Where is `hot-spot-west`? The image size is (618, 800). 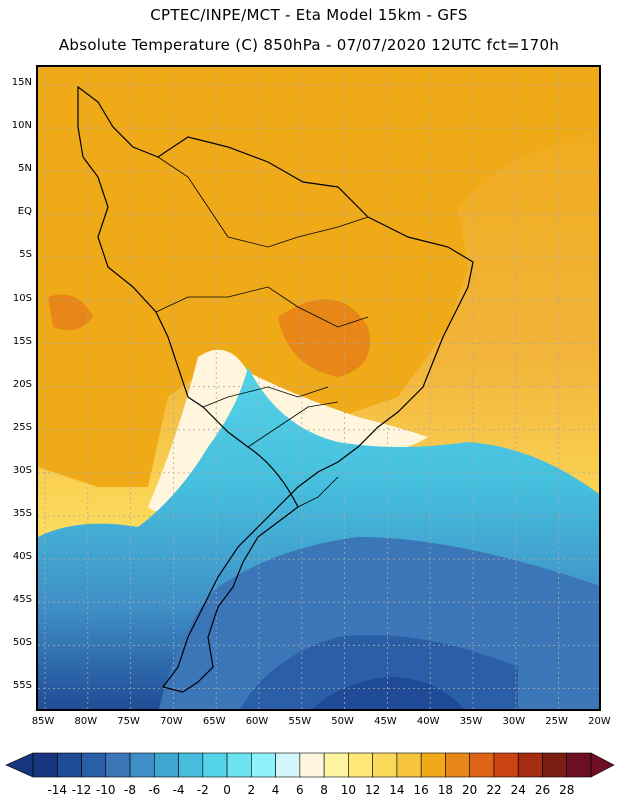
hot-spot-west is located at coordinates (70, 312).